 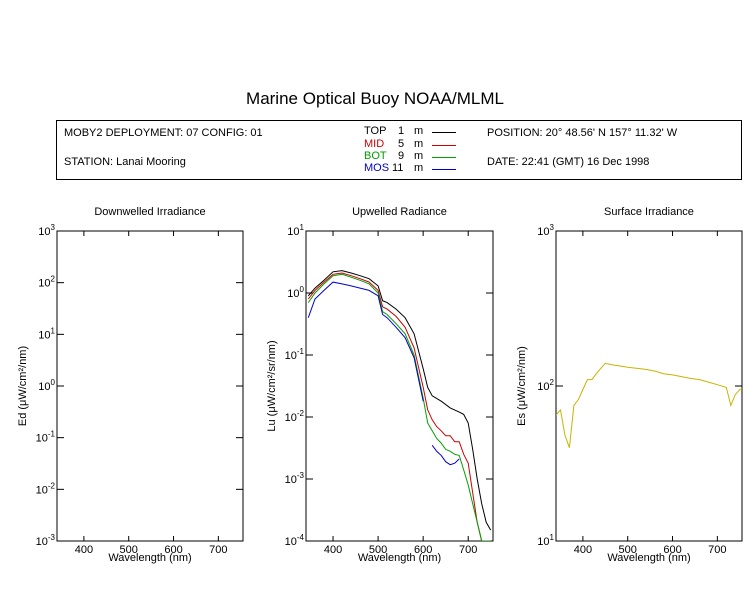 What do you see at coordinates (375, 131) in the screenshot?
I see `legend-name-top: TOP` at bounding box center [375, 131].